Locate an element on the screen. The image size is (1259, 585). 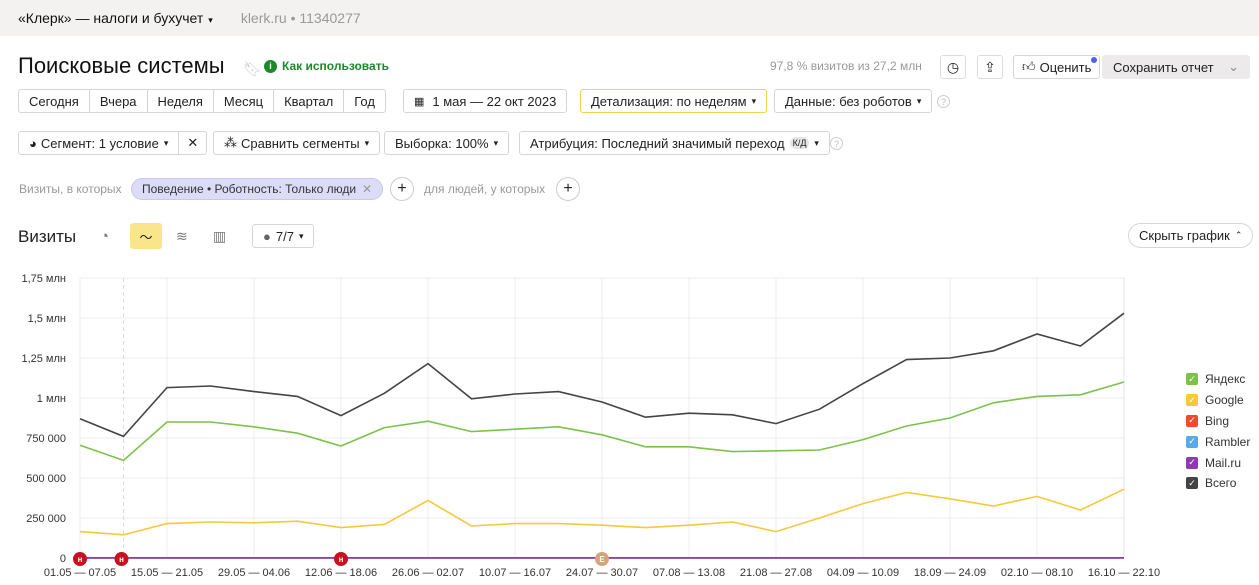
hide-chart-button: Скрыть график ⌃ is located at coordinates (1191, 235).